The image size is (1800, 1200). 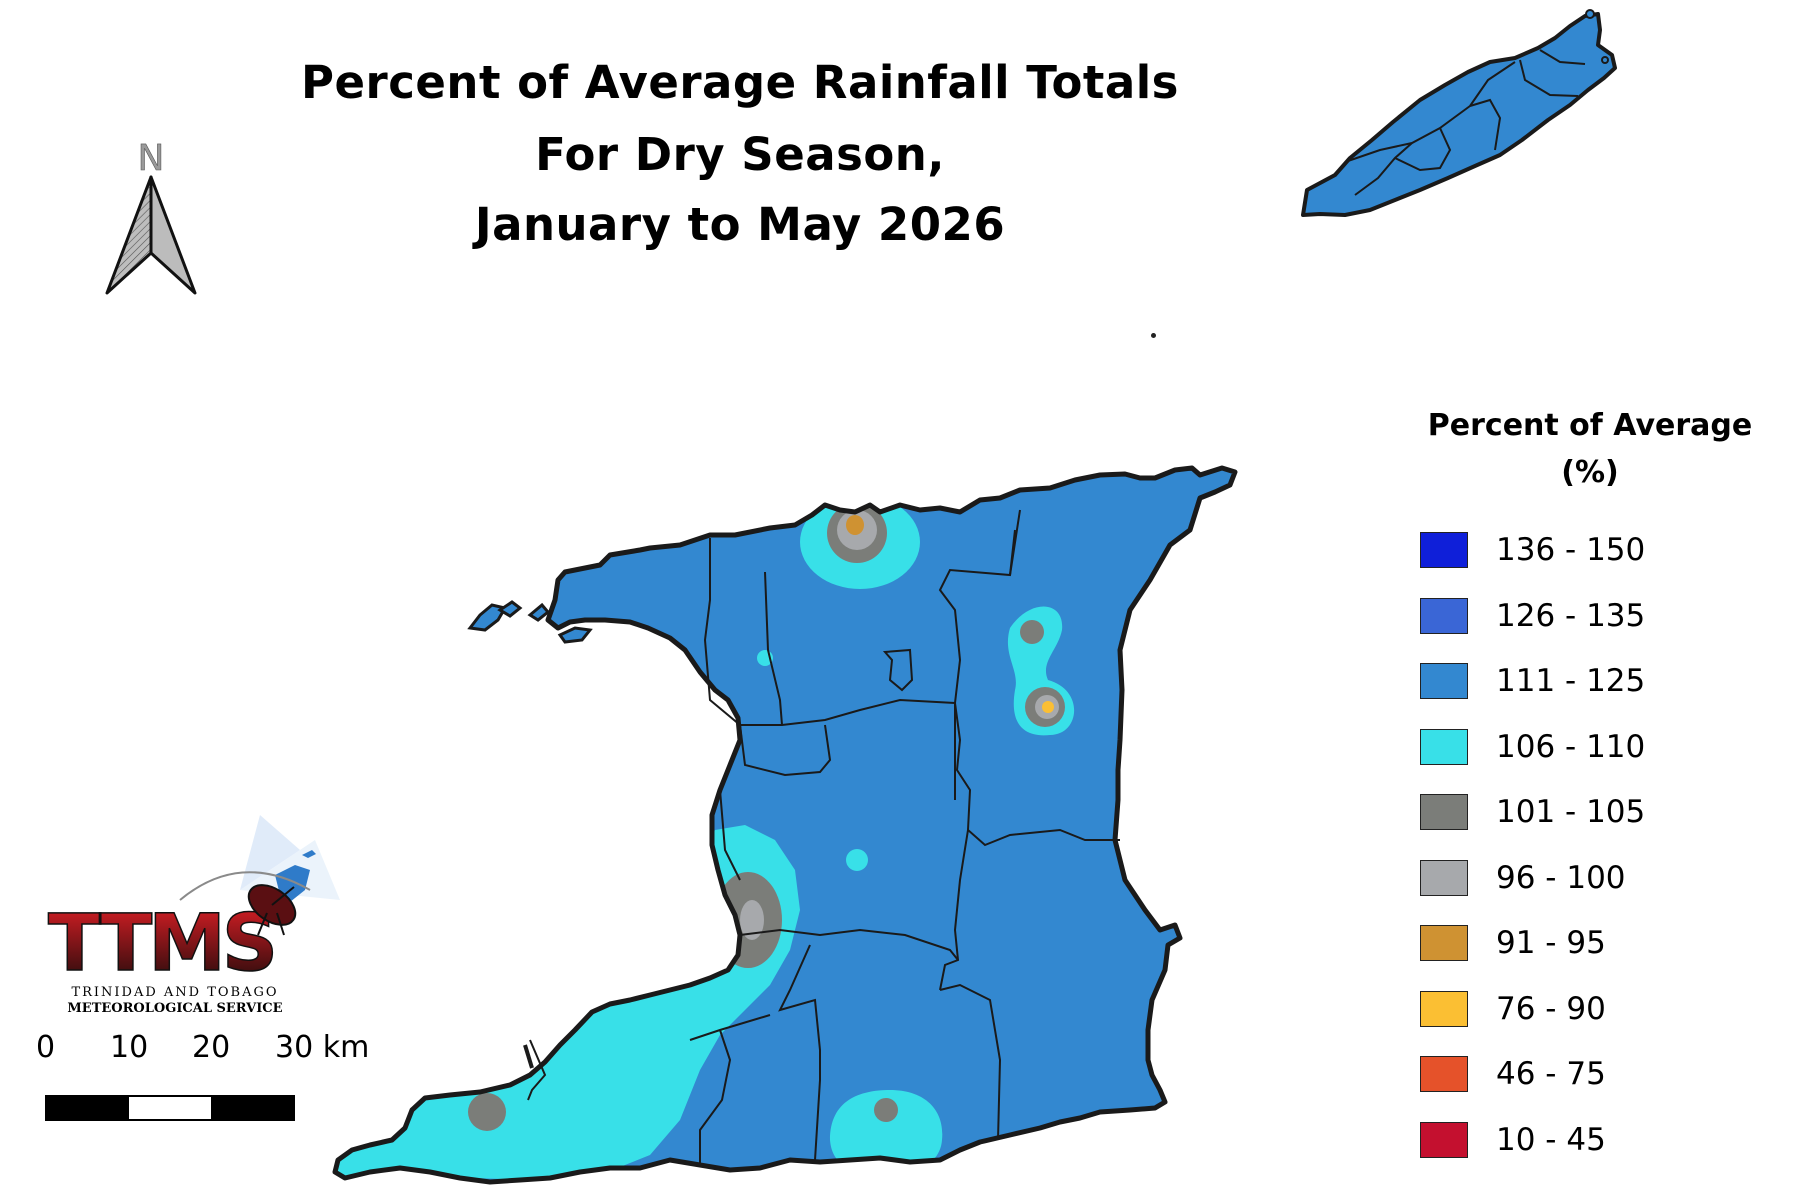 I want to click on legend-title: Percent of Average (%), so click(x=1590, y=449).